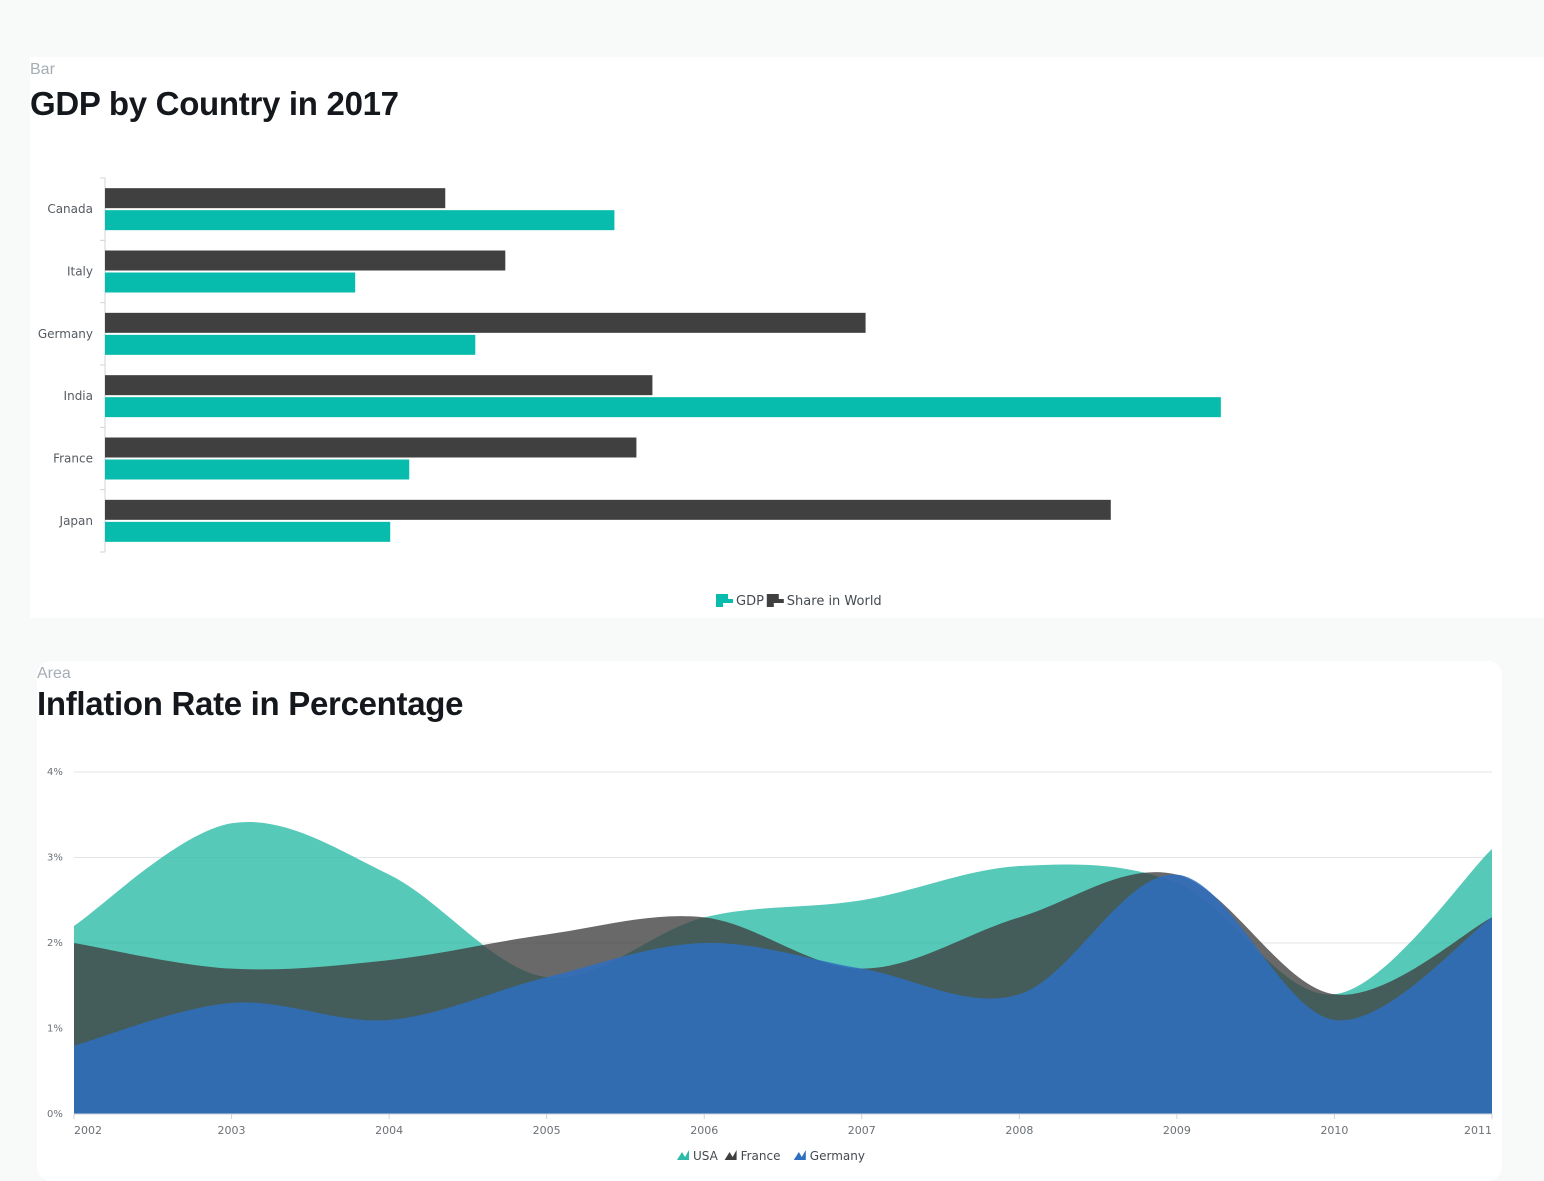  Describe the element at coordinates (719, 605) in the screenshot. I see `bar-legend-swatch-tail-gdp` at that location.